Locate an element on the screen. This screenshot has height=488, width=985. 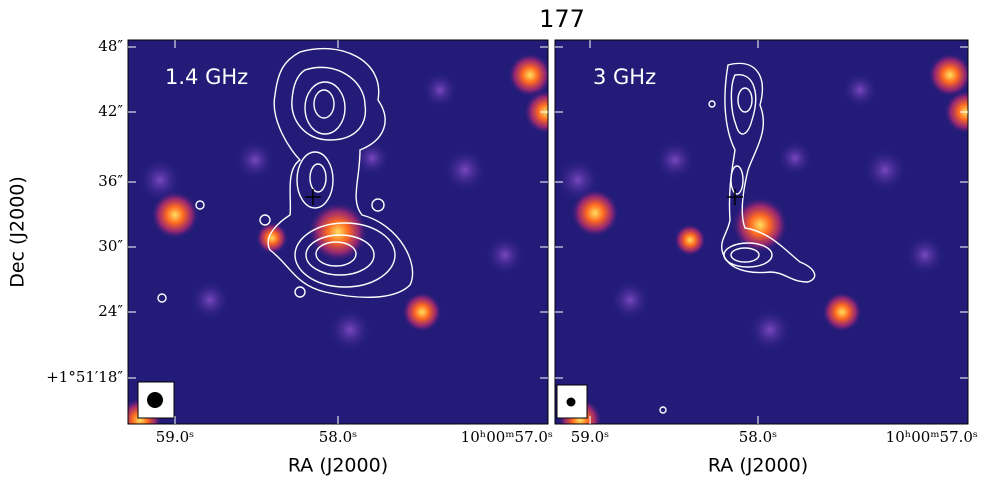
y-ticks: 48″ 42″ 36″ 30″ 24″ +1°51′18″ is located at coordinates (84, 211).